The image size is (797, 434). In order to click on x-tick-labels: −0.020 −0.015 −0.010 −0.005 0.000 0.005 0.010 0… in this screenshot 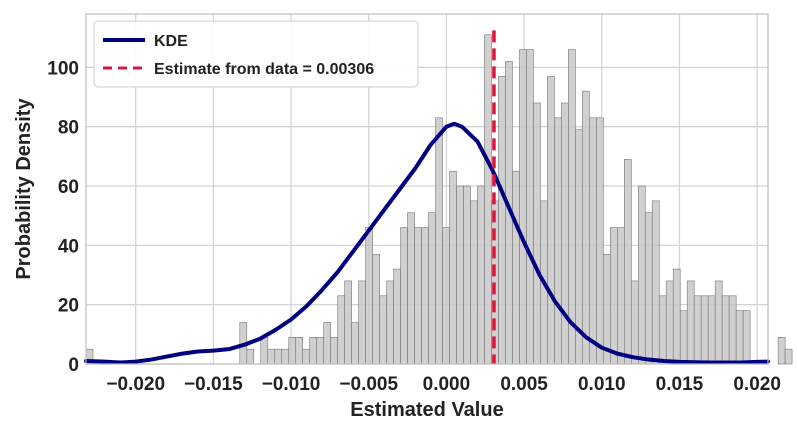, I will do `click(443, 384)`.